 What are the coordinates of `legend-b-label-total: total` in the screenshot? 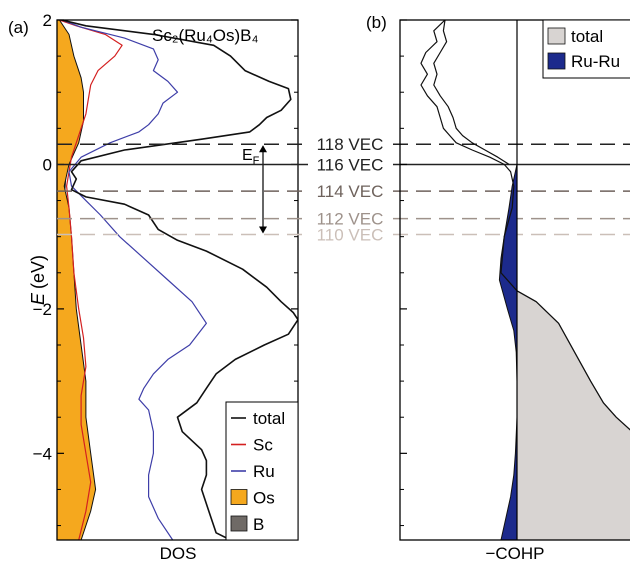 It's located at (587, 36).